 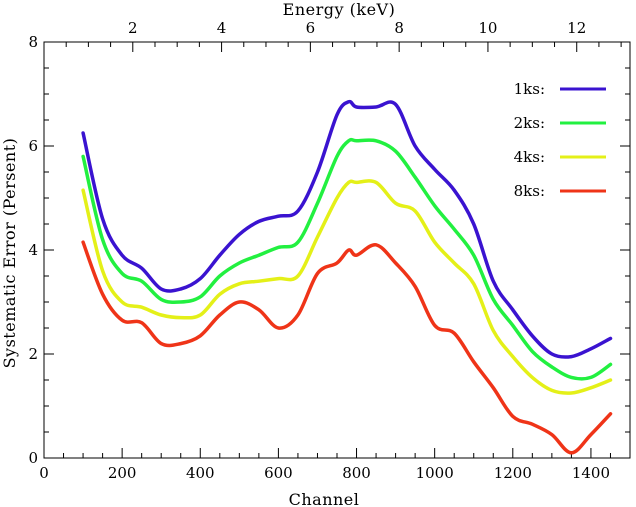 I want to click on x-axis-title: Channel, so click(x=324, y=498).